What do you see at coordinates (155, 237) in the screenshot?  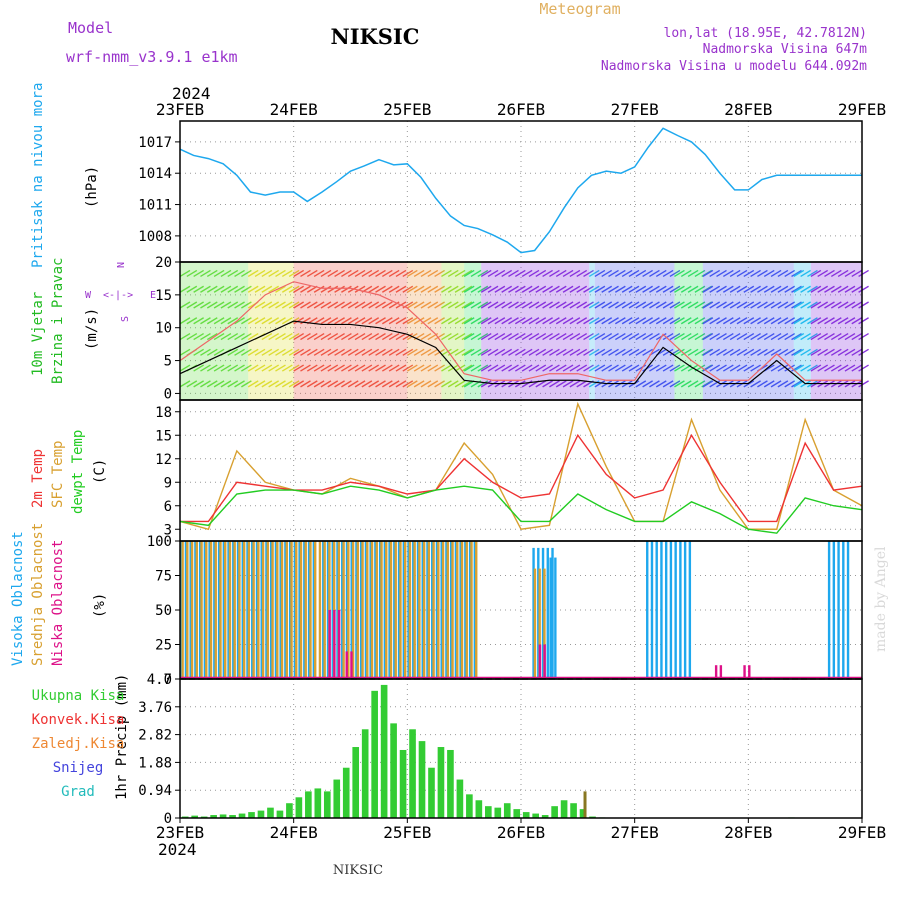 I see `y-tick-label: 1008` at bounding box center [155, 237].